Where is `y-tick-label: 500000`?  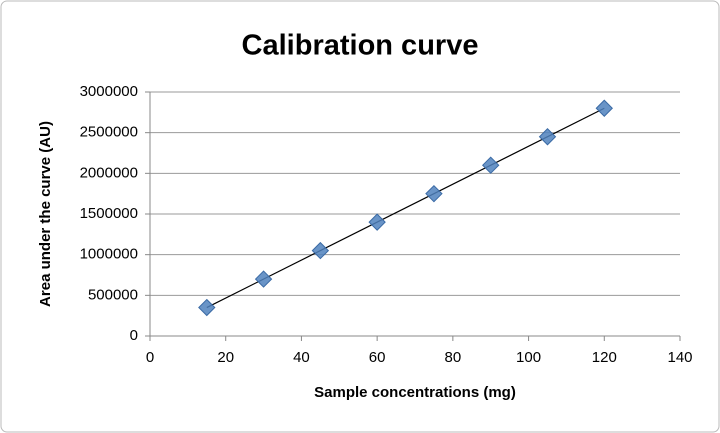
y-tick-label: 500000 is located at coordinates (113, 294).